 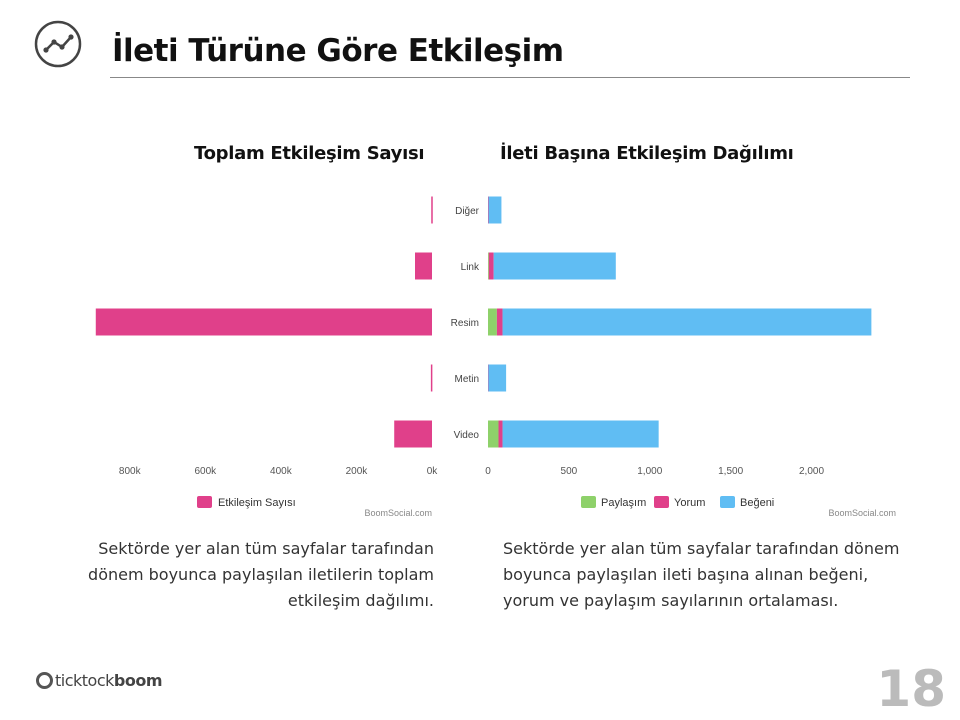 I want to click on category-label-video: Video, so click(x=467, y=435).